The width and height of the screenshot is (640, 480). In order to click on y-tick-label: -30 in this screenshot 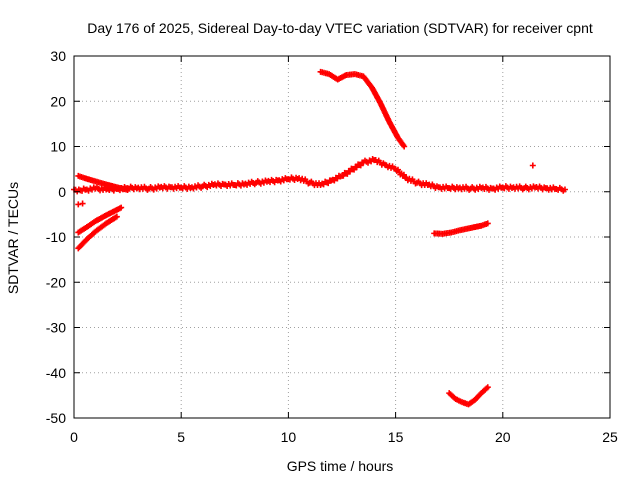, I will do `click(56, 328)`.